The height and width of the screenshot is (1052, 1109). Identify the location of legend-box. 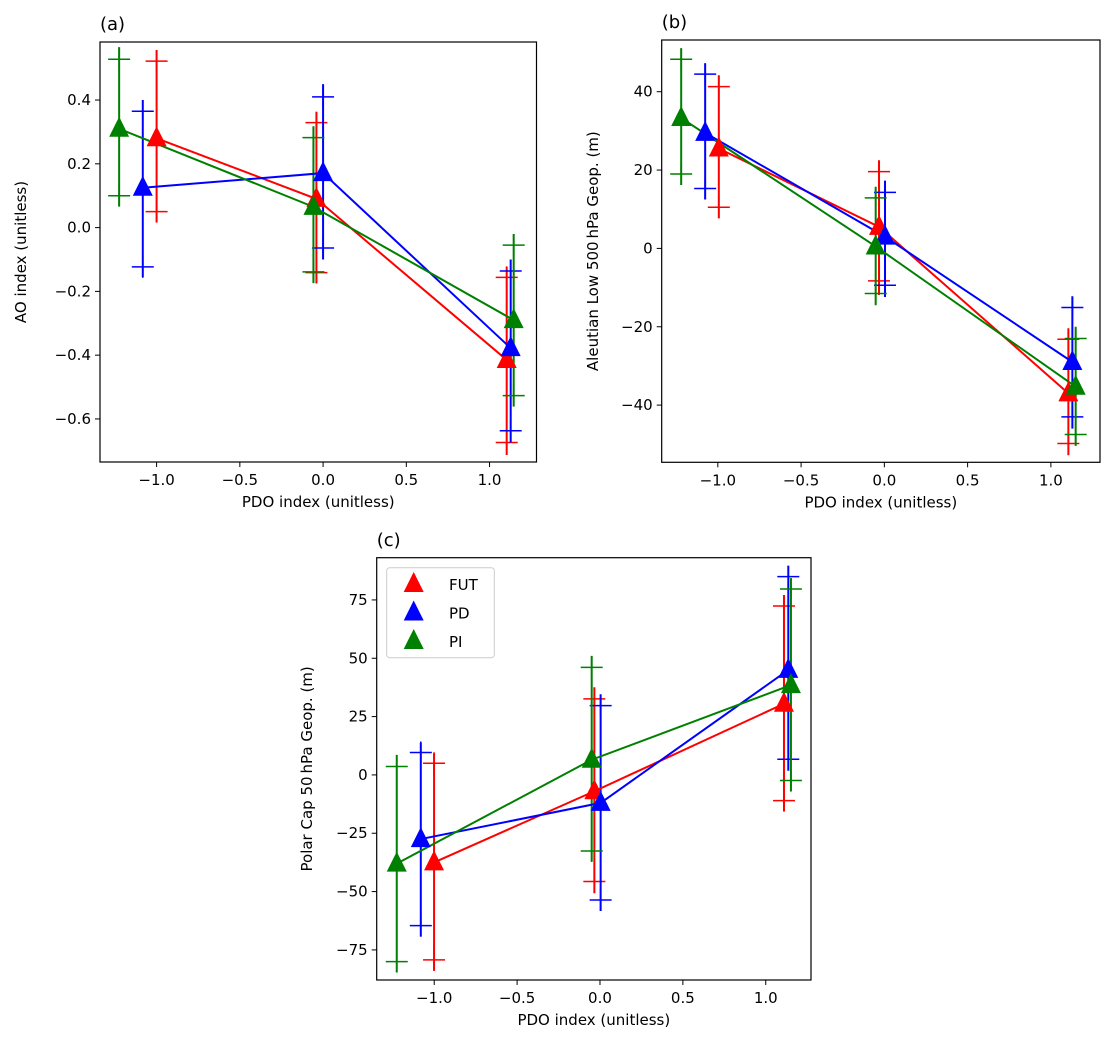
(440, 613).